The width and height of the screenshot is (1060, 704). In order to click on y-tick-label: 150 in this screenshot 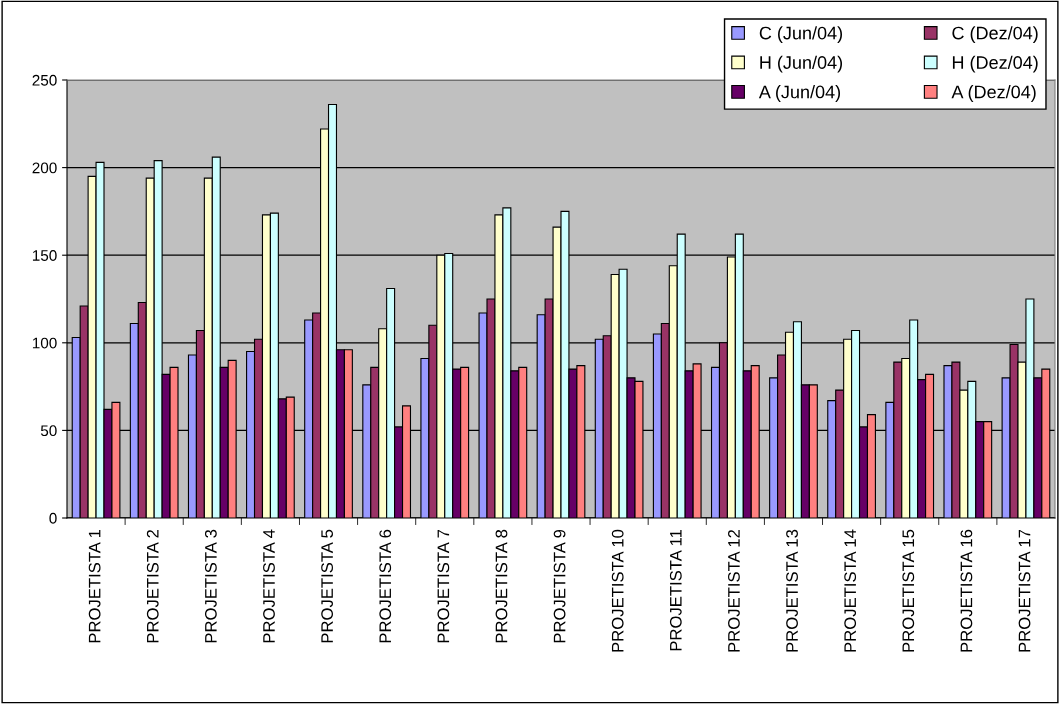, I will do `click(44, 255)`.